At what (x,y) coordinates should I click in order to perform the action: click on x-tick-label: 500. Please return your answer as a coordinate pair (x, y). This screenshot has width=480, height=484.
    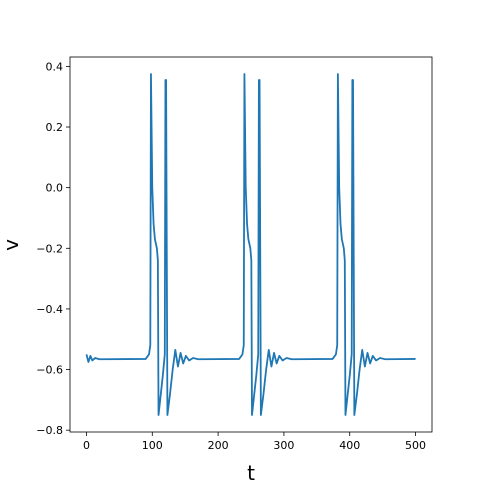
    Looking at the image, I should click on (415, 445).